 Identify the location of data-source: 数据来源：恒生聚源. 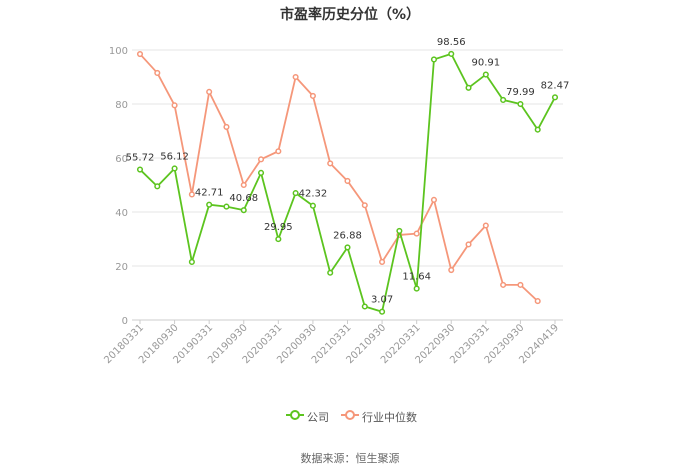
(350, 458).